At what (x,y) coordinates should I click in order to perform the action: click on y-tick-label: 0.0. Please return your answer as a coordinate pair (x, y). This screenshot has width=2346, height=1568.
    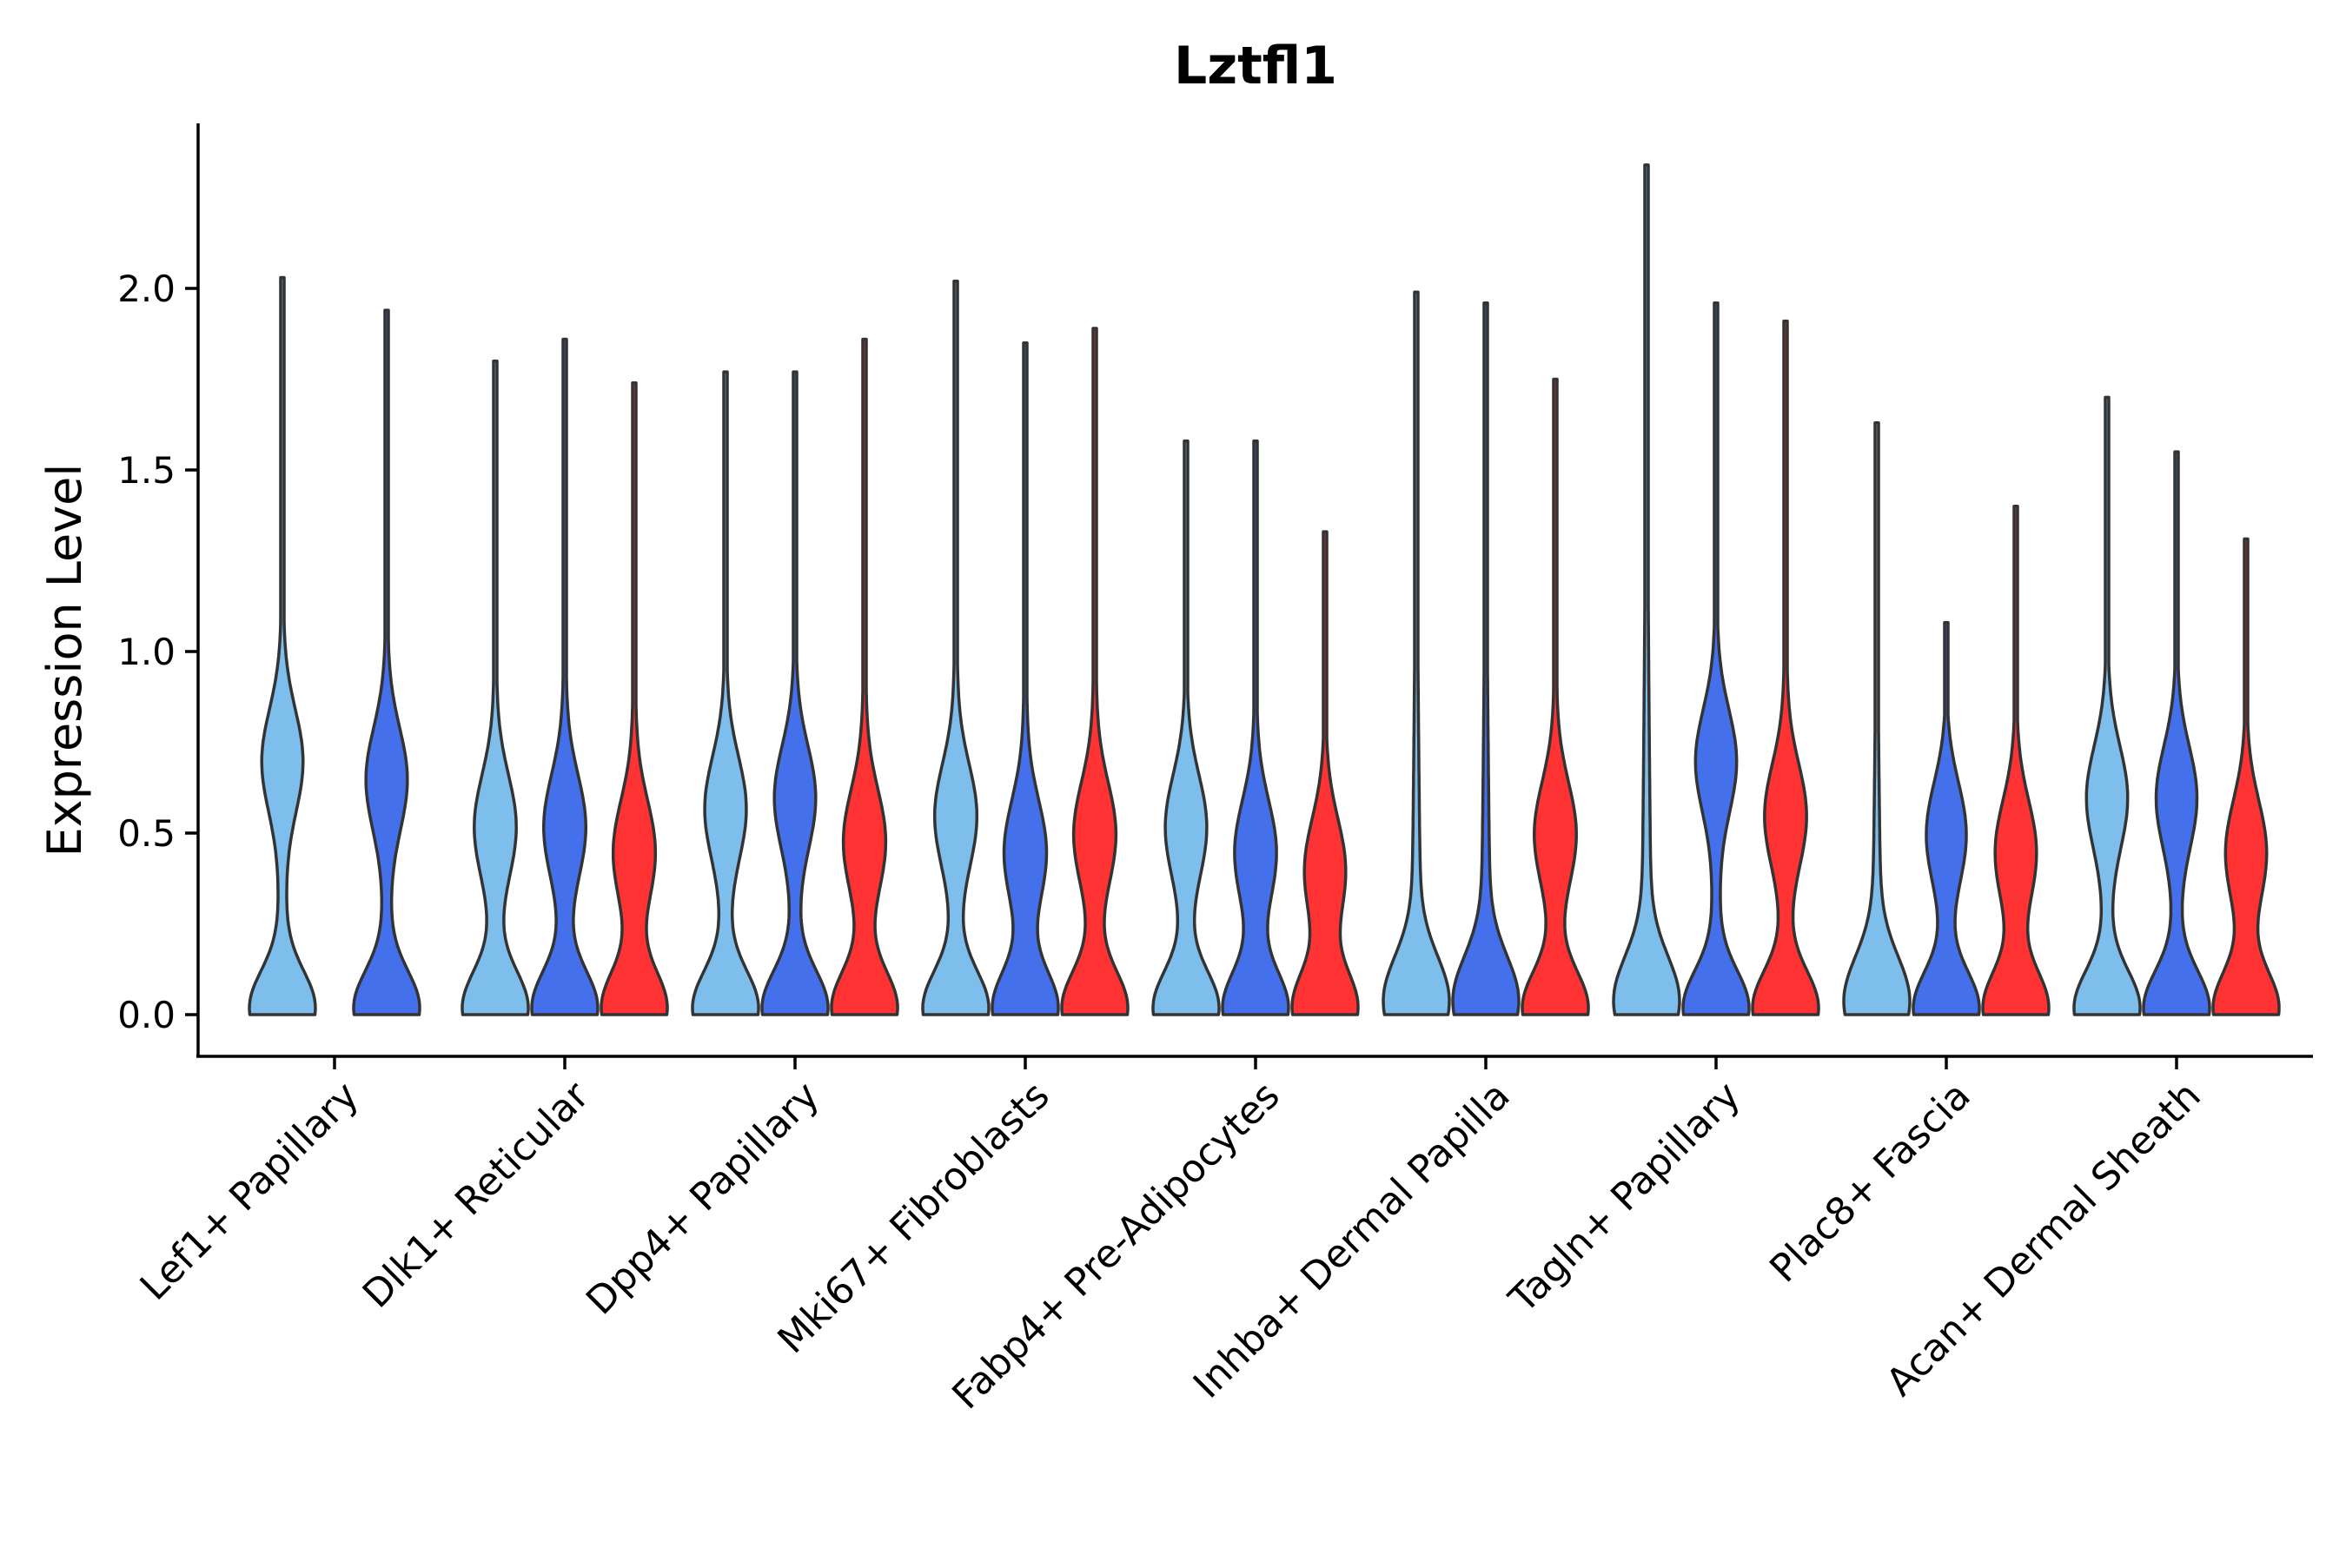
    Looking at the image, I should click on (146, 1015).